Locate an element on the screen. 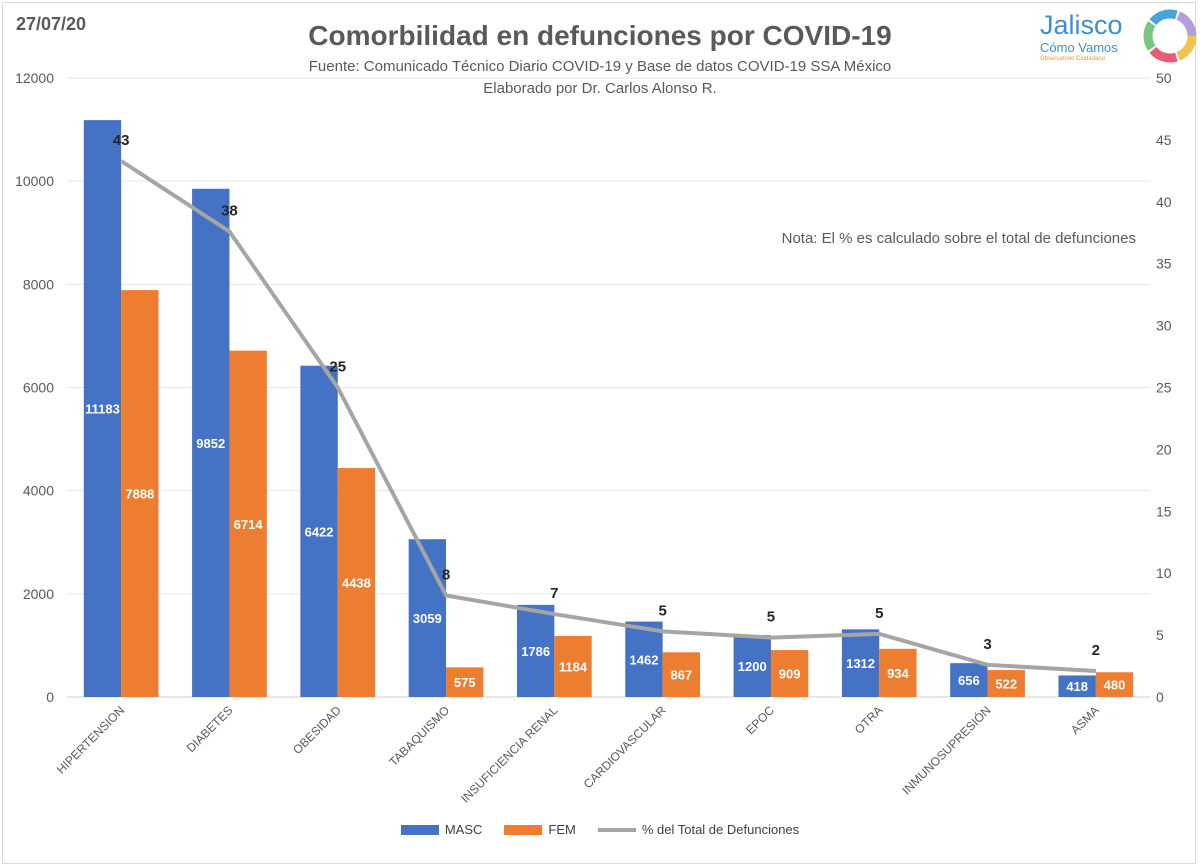 This screenshot has height=868, width=1200. bar-label-fem: 6714 is located at coordinates (249, 524).